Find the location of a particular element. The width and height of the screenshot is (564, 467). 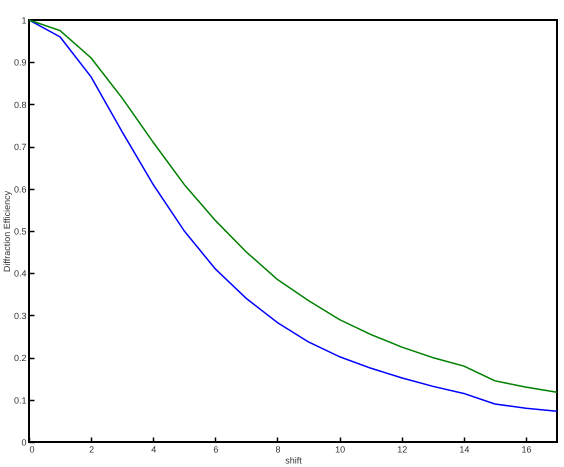

y-tick-label: 0.3 is located at coordinates (20, 315).